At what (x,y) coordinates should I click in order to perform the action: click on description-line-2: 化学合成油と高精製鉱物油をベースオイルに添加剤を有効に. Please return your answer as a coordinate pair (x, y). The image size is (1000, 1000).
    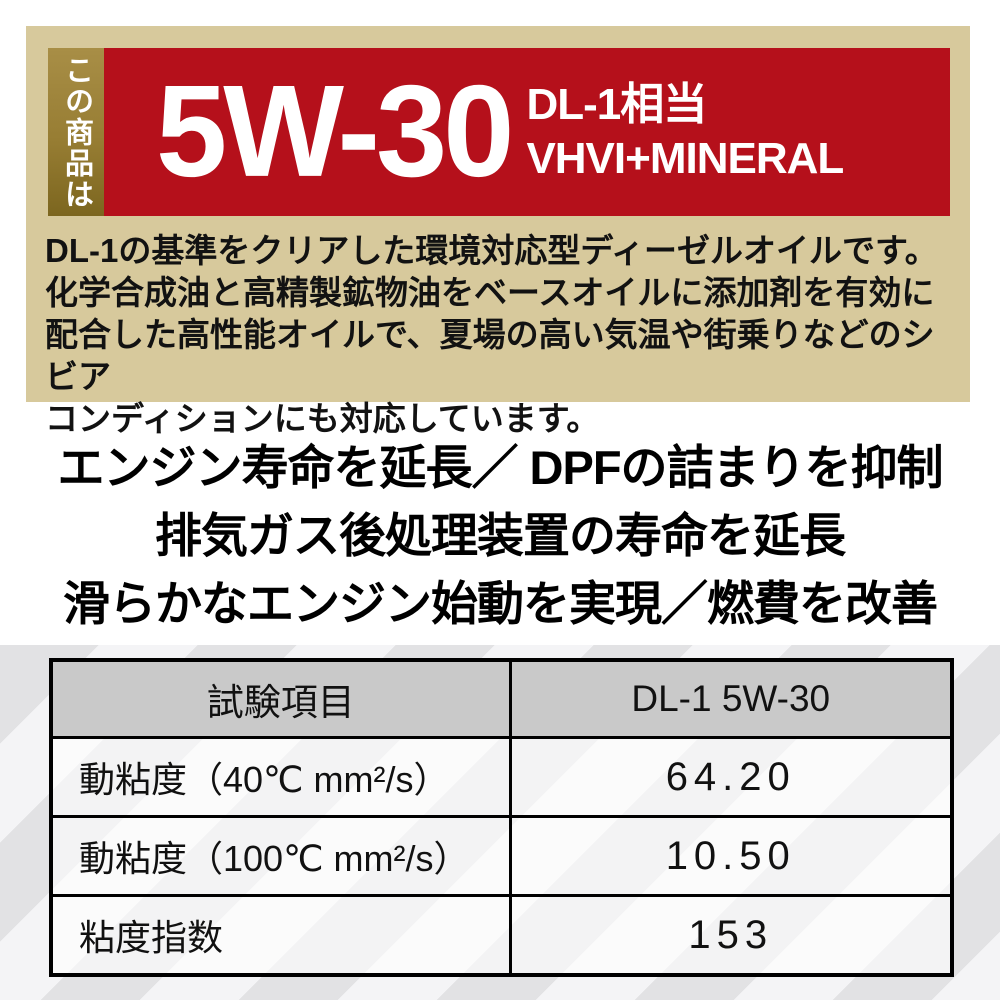
    Looking at the image, I should click on (490, 292).